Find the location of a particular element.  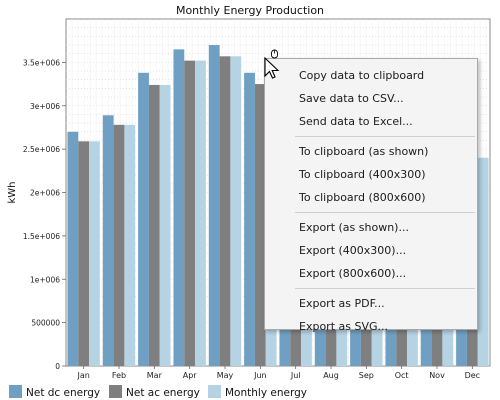

x-tick-label: Dec is located at coordinates (472, 375).